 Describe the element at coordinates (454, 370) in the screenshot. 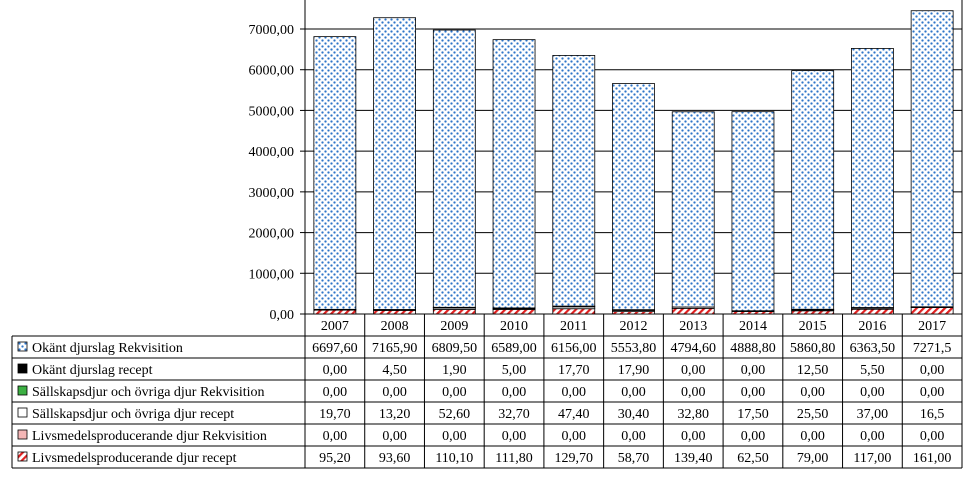

I see `data-label: 1,90` at that location.